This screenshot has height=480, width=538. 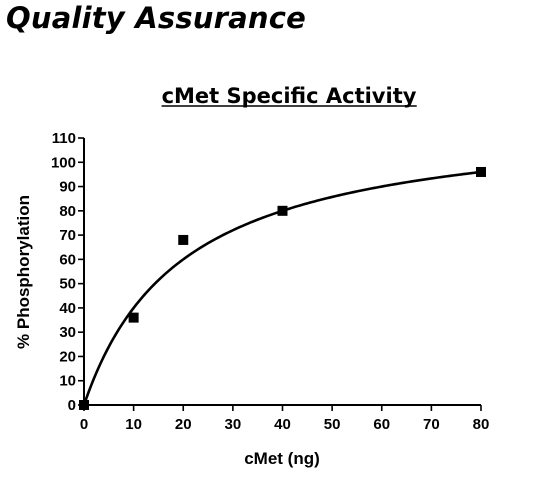 What do you see at coordinates (84, 424) in the screenshot?
I see `x-tick-label: 0` at bounding box center [84, 424].